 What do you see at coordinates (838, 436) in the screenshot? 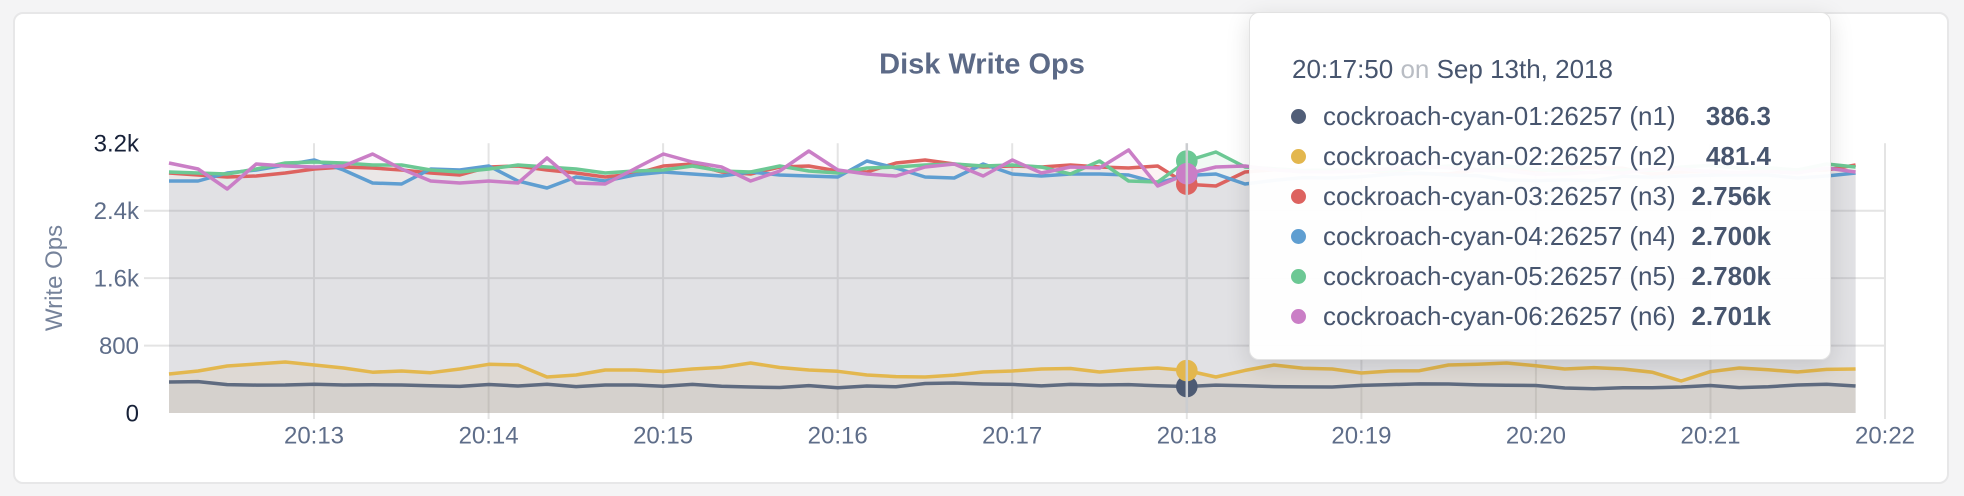
I see `svg-text: 20:16` at bounding box center [838, 436].